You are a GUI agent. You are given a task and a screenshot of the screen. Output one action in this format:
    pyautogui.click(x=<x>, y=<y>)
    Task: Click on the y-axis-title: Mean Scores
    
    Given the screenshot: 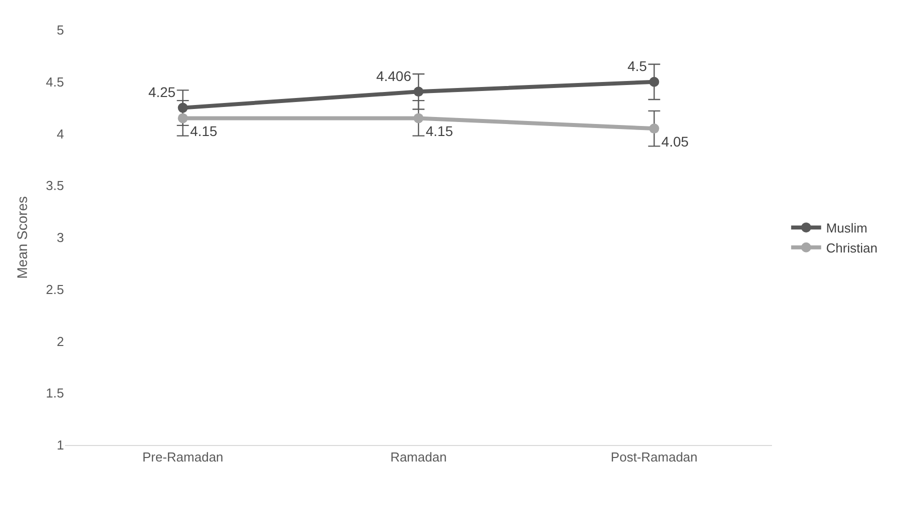 What is the action you would take?
    pyautogui.click(x=22, y=237)
    